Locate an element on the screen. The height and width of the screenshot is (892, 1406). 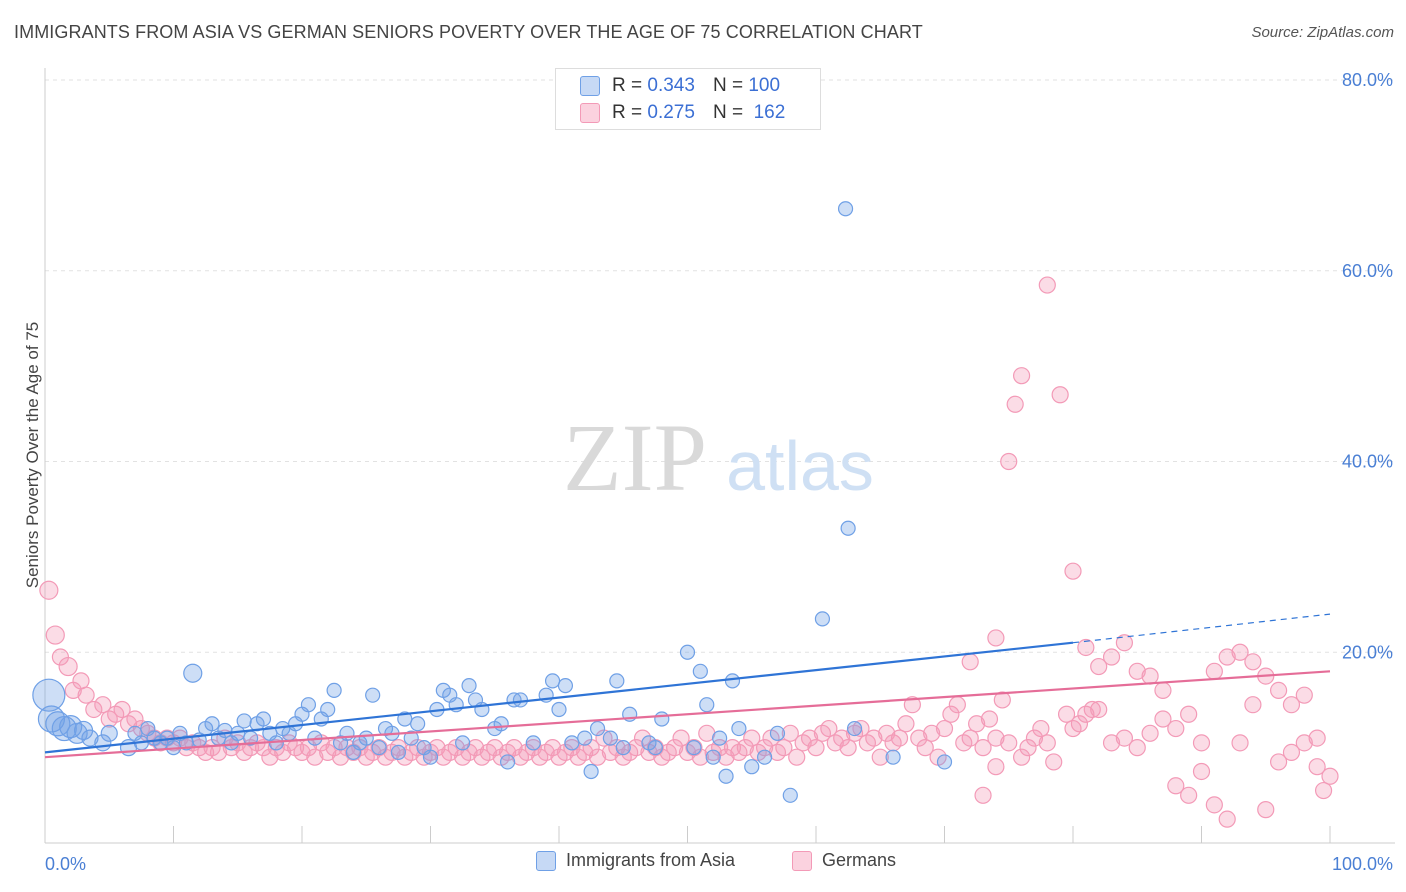
legend-swatch-germans is located at coordinates (590, 113).